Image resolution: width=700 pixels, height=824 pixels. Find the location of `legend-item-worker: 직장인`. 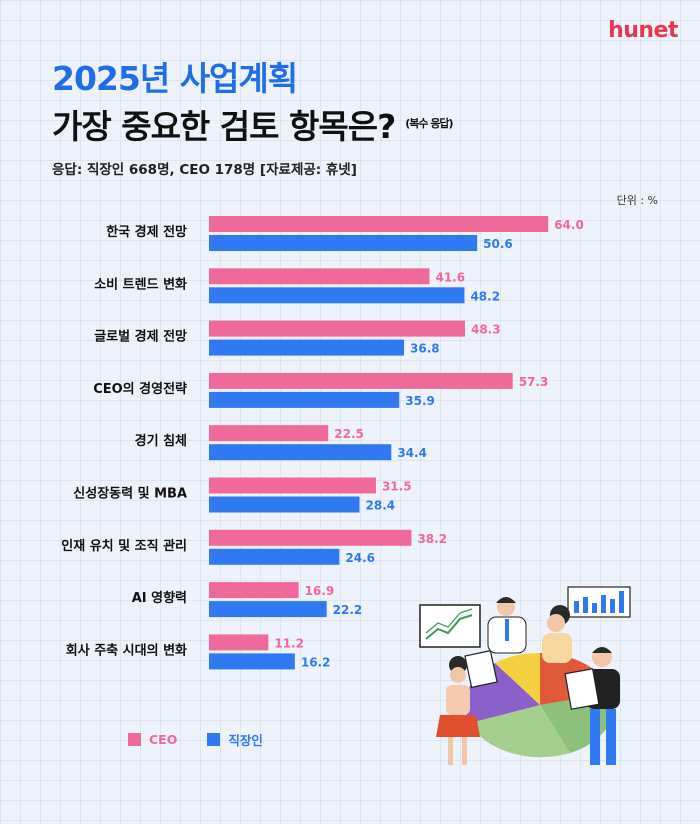

legend-item-worker: 직장인 is located at coordinates (235, 739).